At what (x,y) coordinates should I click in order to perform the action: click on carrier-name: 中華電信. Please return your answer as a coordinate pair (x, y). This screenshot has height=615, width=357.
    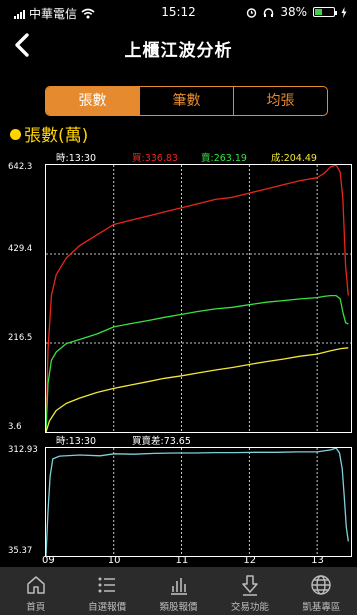
    Looking at the image, I should click on (53, 14).